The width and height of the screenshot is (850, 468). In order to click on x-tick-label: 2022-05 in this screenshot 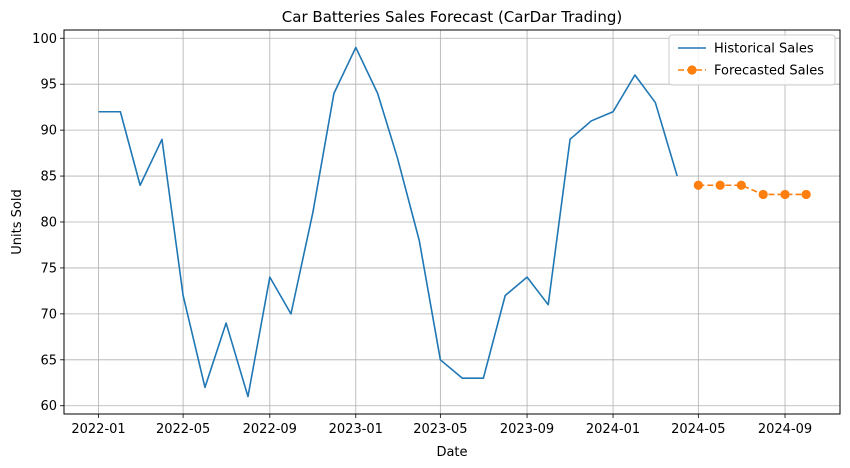, I will do `click(183, 429)`.